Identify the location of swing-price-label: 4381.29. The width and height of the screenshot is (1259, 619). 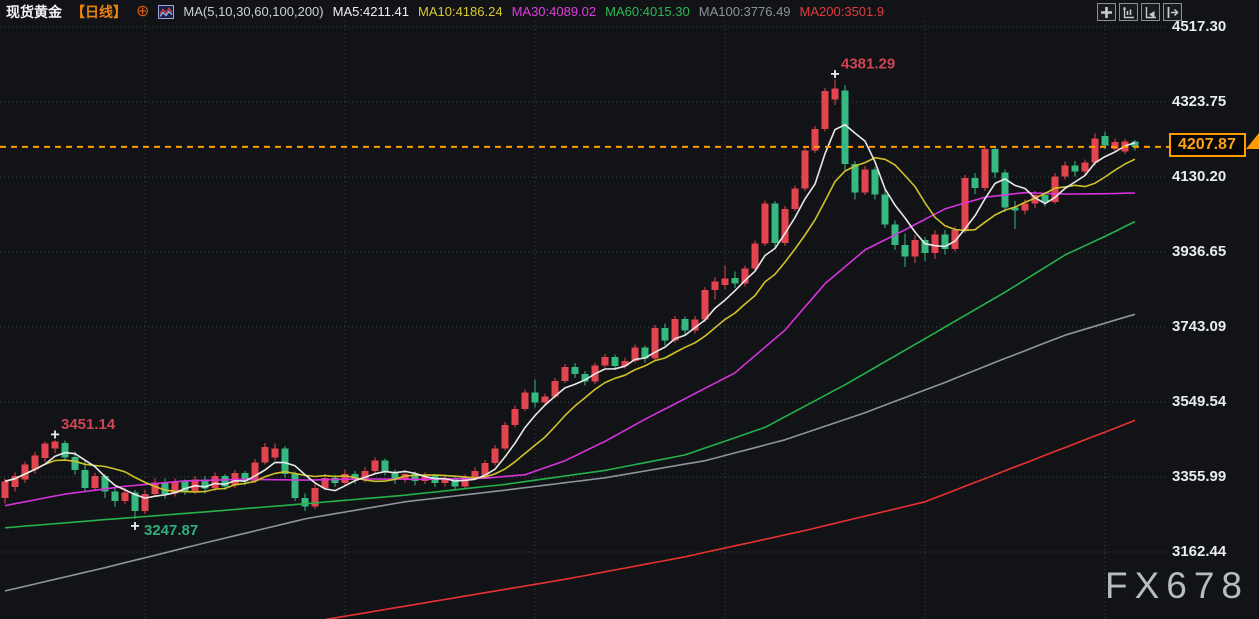
(868, 64).